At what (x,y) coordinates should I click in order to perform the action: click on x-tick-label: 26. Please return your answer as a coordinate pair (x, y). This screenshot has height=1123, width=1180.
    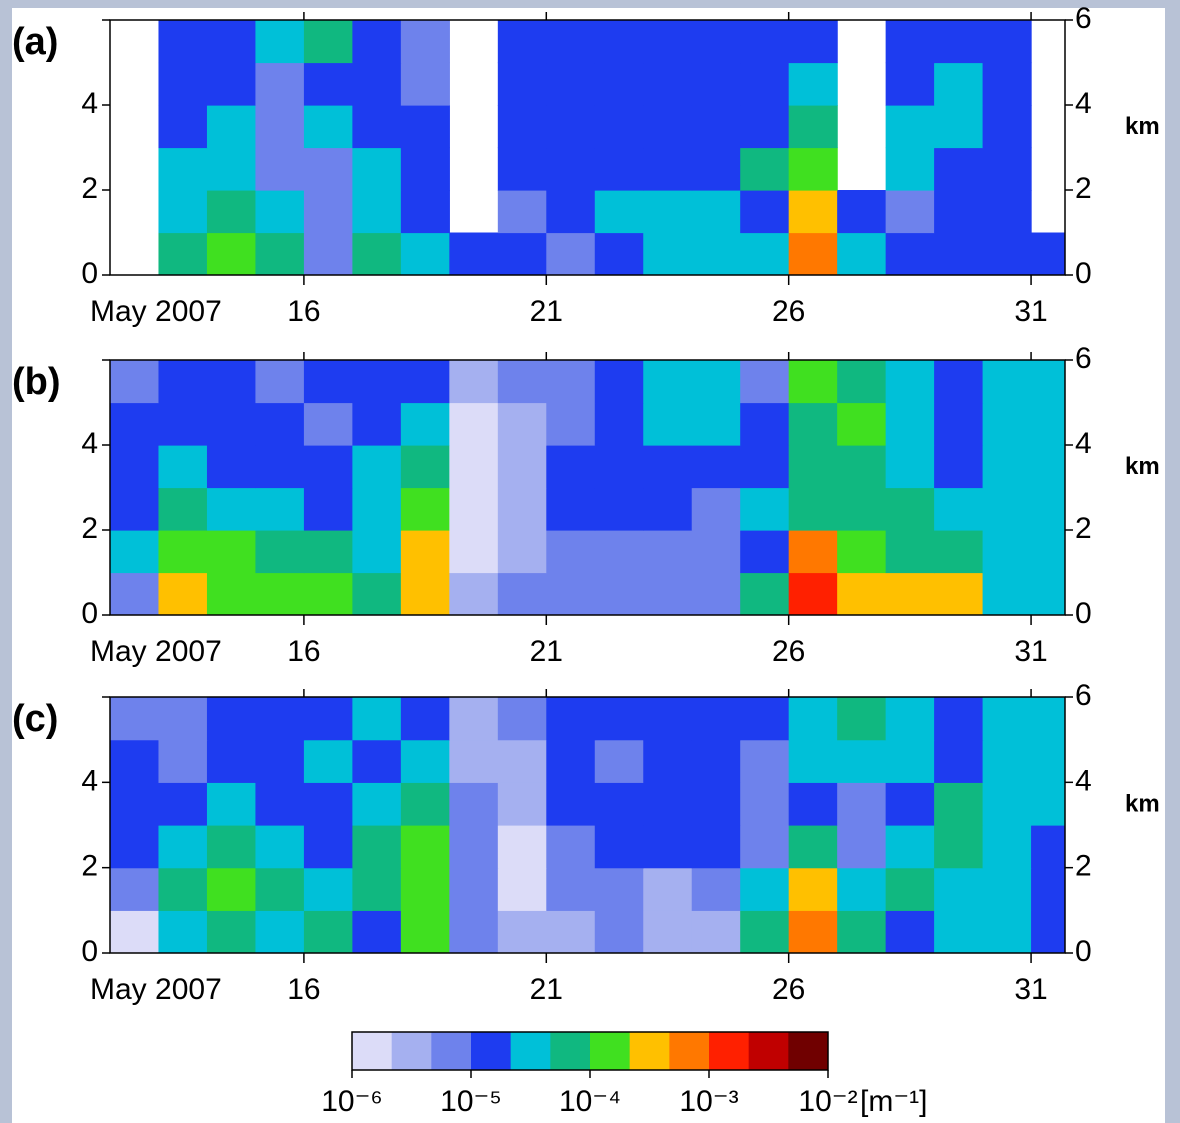
    Looking at the image, I should click on (788, 989).